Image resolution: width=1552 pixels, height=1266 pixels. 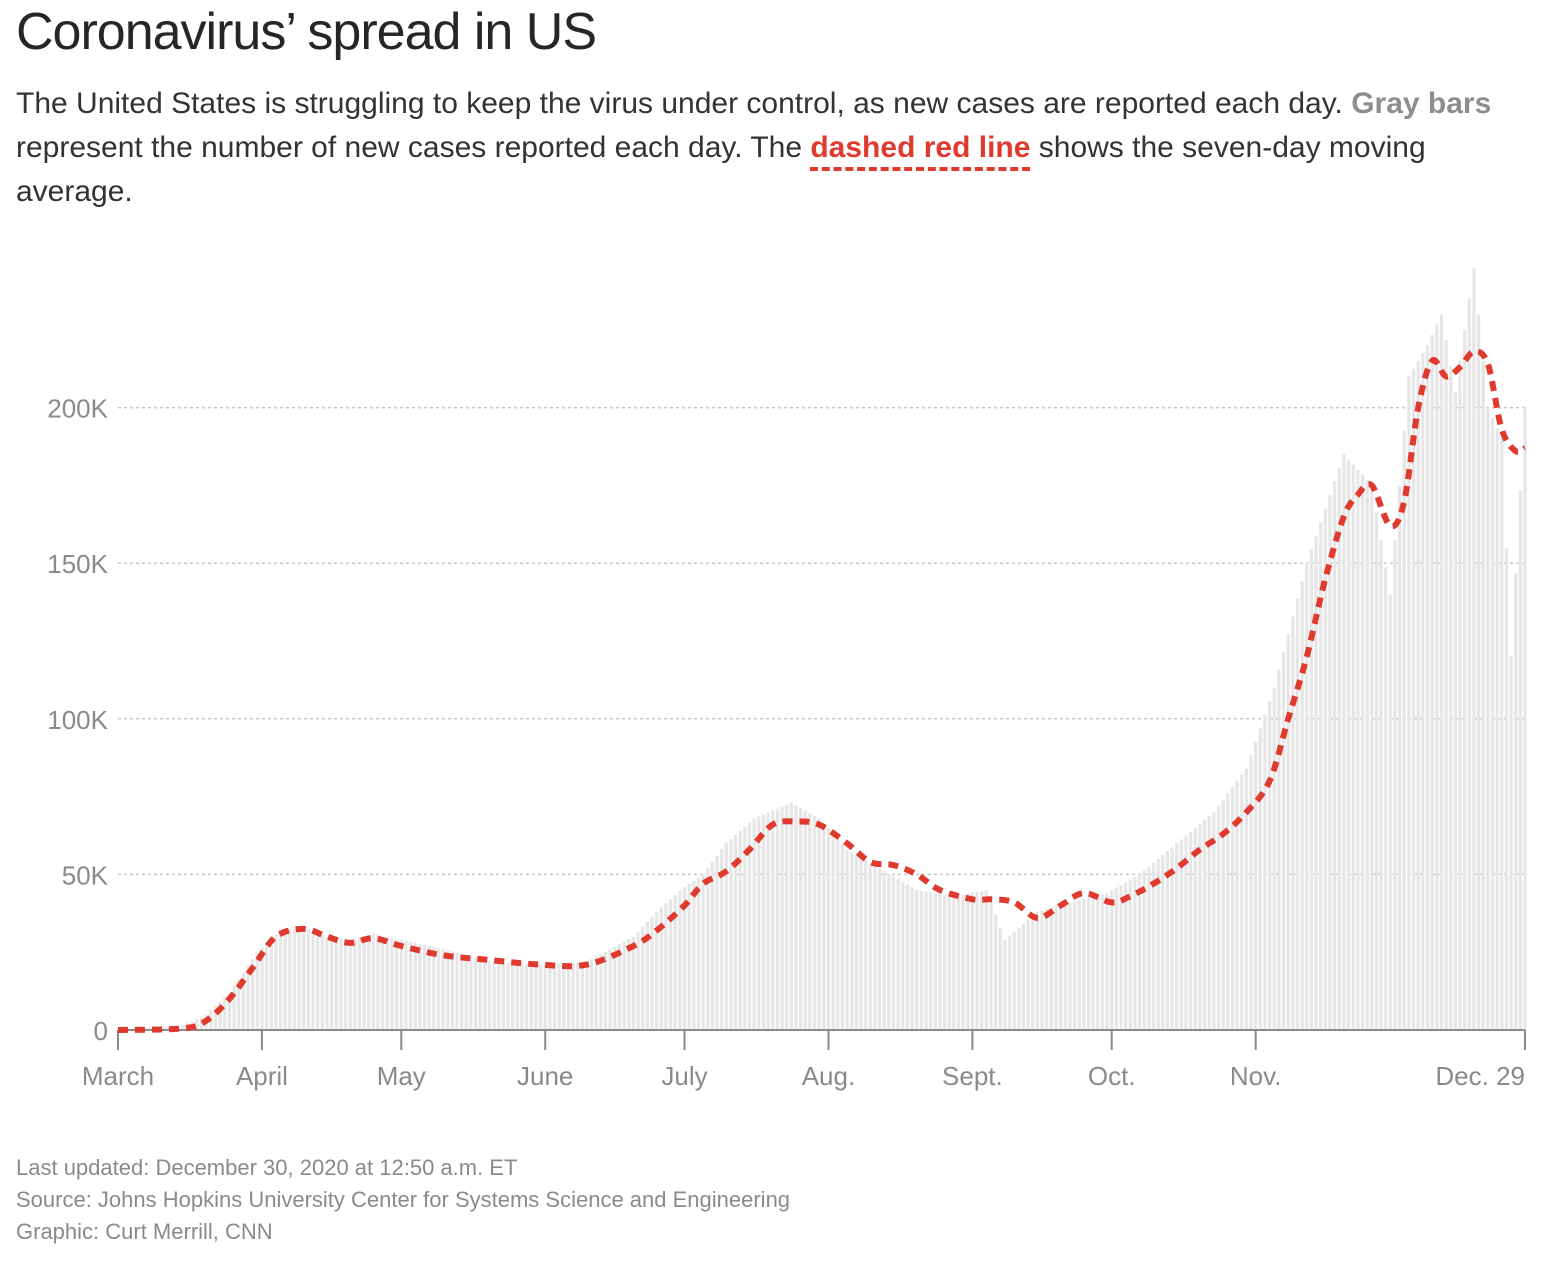 What do you see at coordinates (77, 720) in the screenshot?
I see `y-tick-label: 100K` at bounding box center [77, 720].